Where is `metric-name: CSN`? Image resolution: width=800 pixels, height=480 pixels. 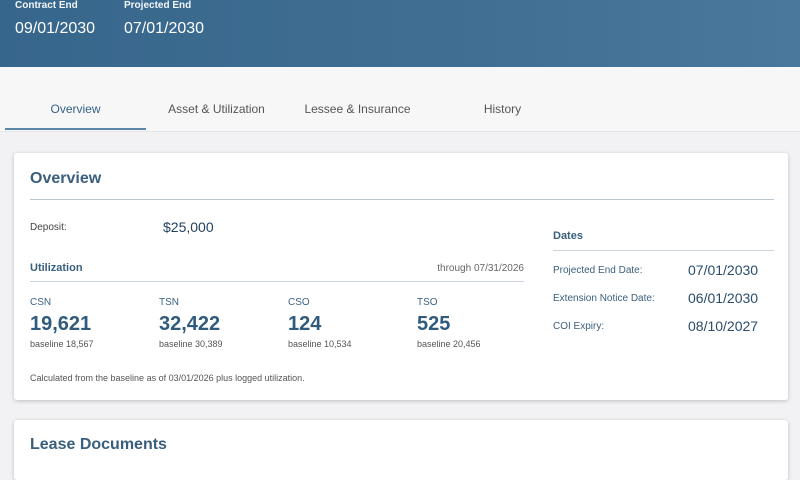
metric-name: CSN is located at coordinates (41, 302).